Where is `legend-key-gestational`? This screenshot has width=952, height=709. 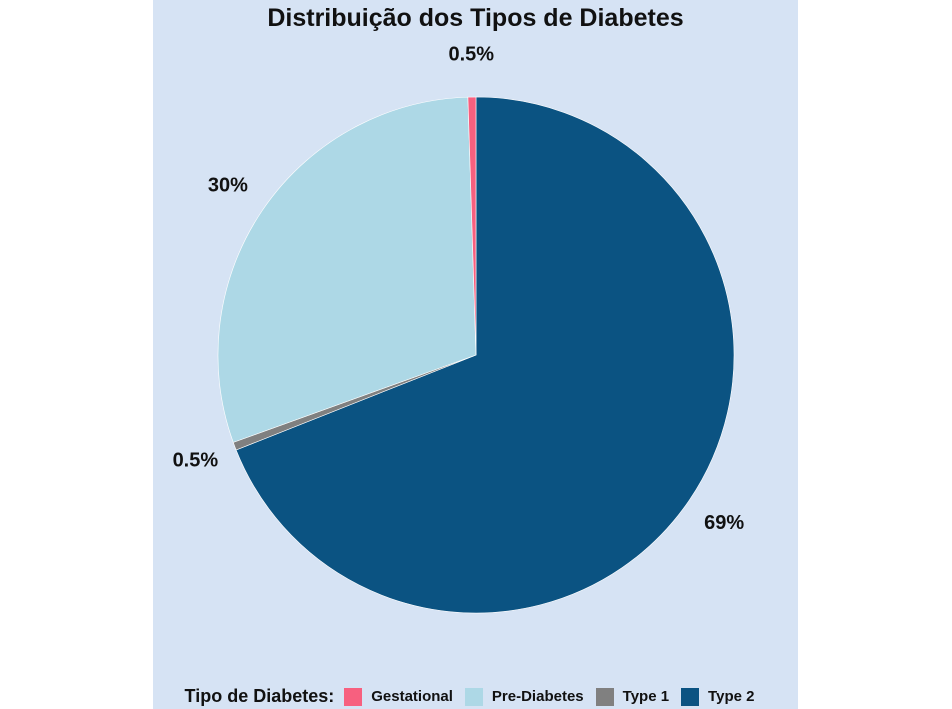
legend-key-gestational is located at coordinates (353, 696).